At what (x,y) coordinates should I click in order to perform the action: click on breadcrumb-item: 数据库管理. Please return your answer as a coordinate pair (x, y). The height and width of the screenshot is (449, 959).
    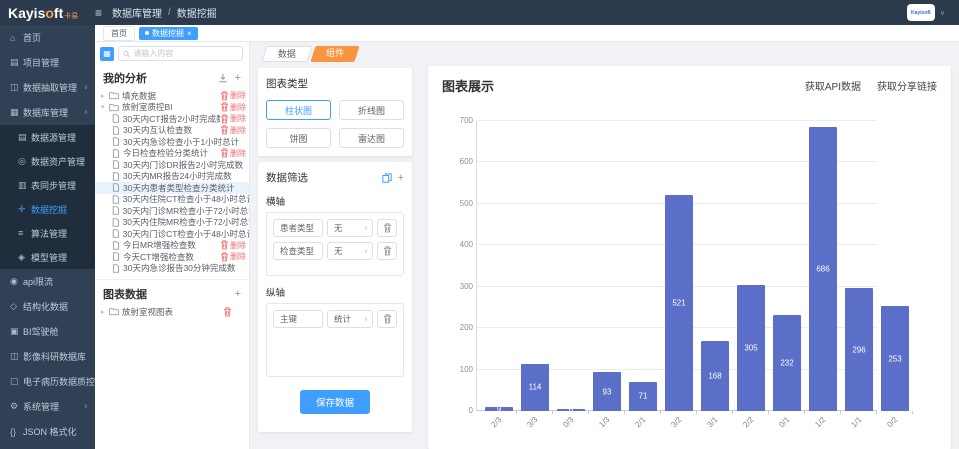
    Looking at the image, I should click on (137, 14).